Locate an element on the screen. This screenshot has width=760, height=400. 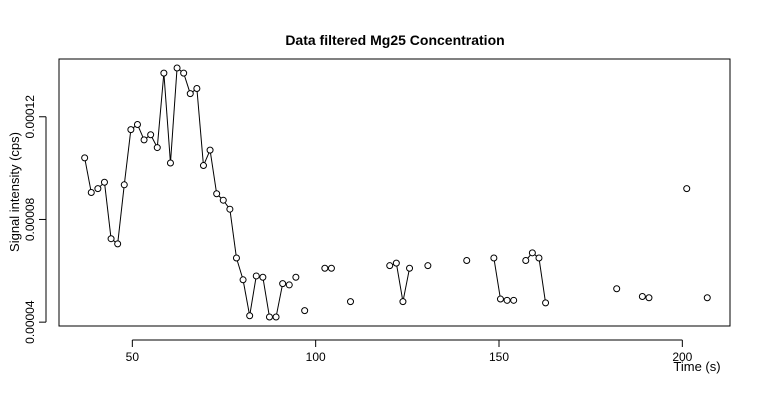
x-axis-label: Time (s) is located at coordinates (696, 366).